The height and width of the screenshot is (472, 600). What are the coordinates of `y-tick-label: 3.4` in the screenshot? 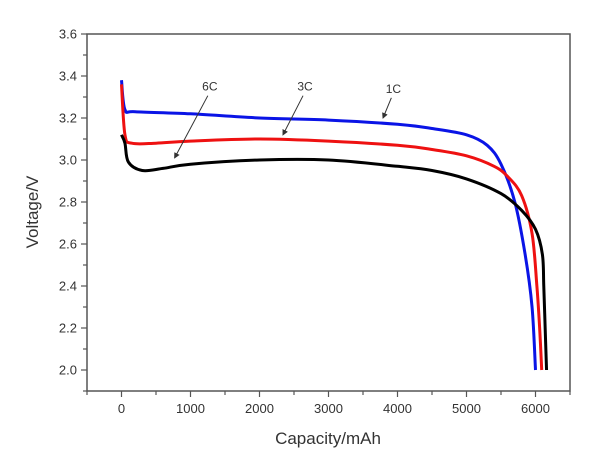 It's located at (68, 76).